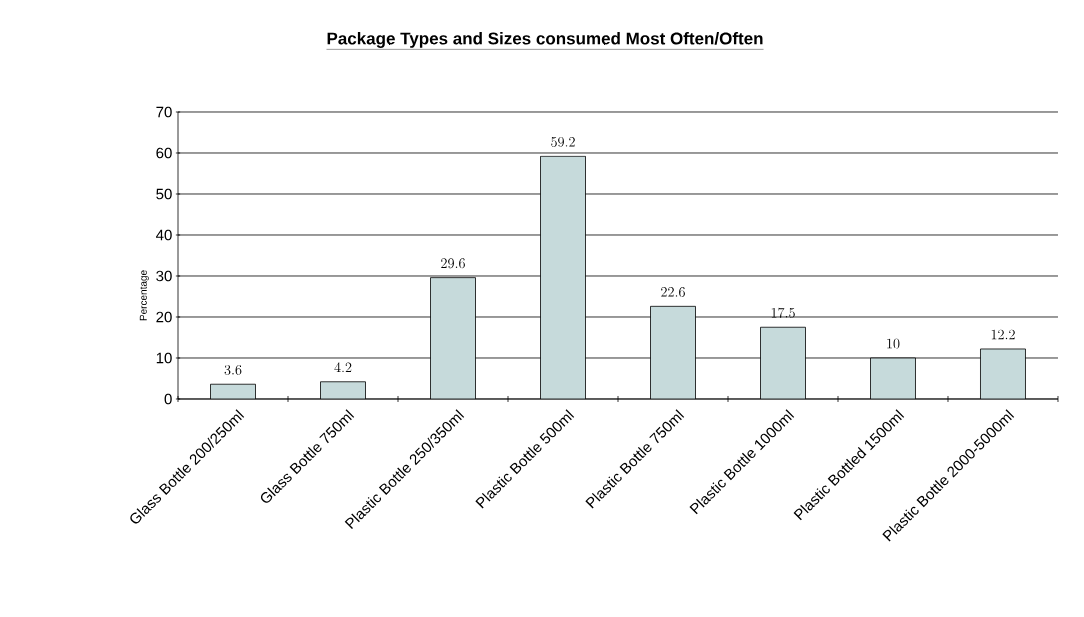 This screenshot has height=617, width=1084. I want to click on data-label: 59.2, so click(563, 141).